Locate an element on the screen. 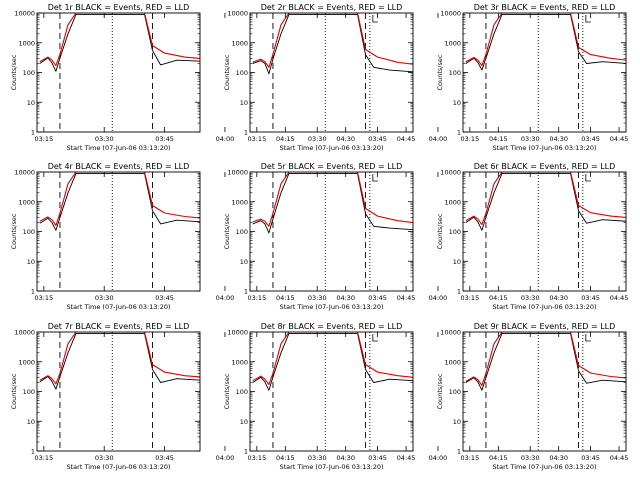  panel-title: Det 5r BLACK = Events, RED = LLD is located at coordinates (332, 166).